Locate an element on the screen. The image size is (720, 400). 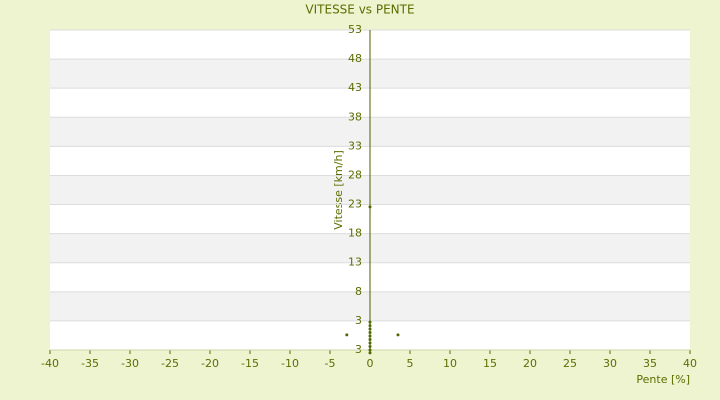
y-tick-label: 8 is located at coordinates (358, 291).